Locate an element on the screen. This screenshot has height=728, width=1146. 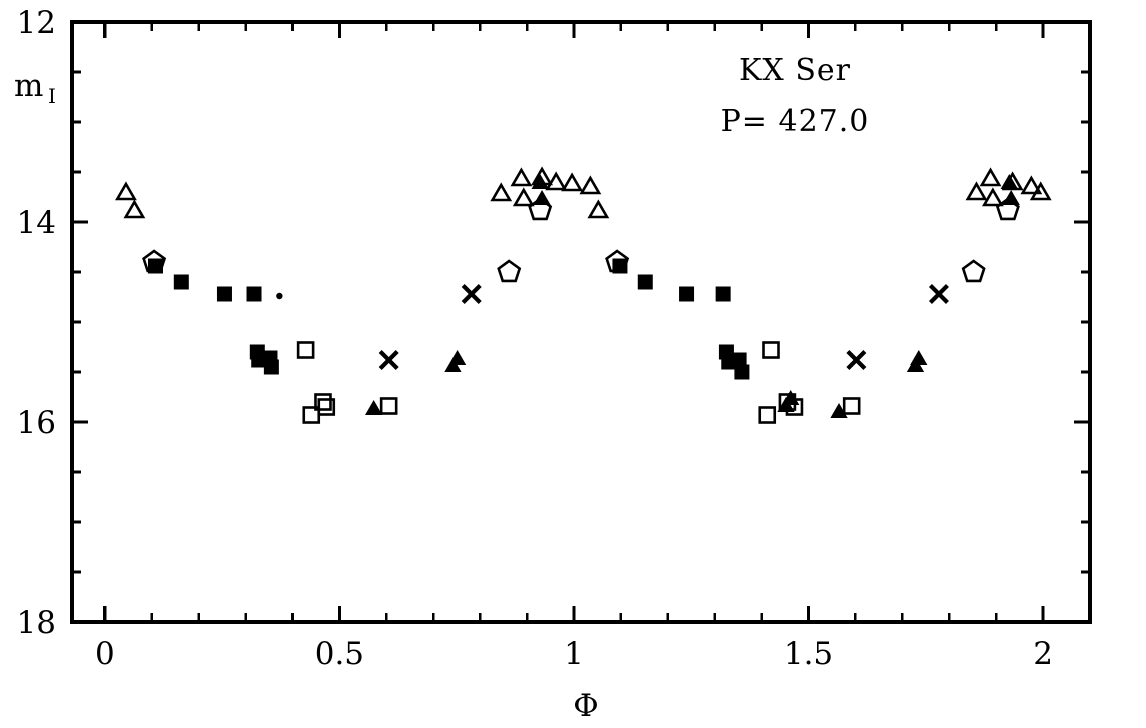
y-tick-label: 16 is located at coordinates (36, 423).